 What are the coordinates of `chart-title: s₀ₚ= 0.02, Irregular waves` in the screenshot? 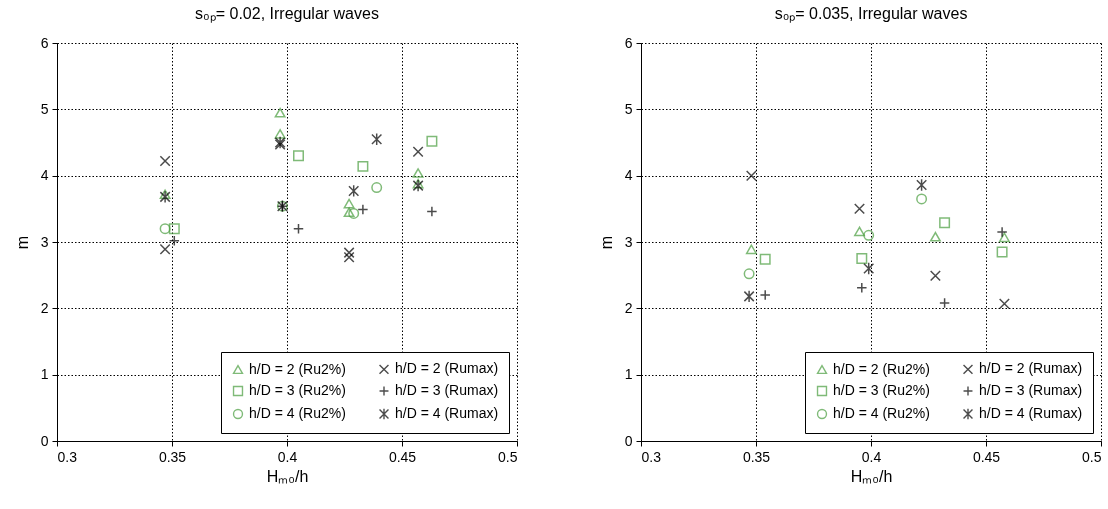 It's located at (287, 14).